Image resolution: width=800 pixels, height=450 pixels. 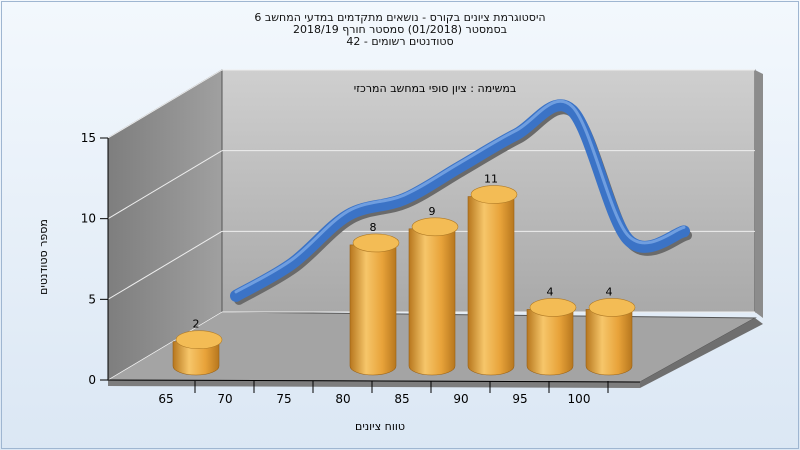 What do you see at coordinates (432, 211) in the screenshot?
I see `data-label: 9` at bounding box center [432, 211].